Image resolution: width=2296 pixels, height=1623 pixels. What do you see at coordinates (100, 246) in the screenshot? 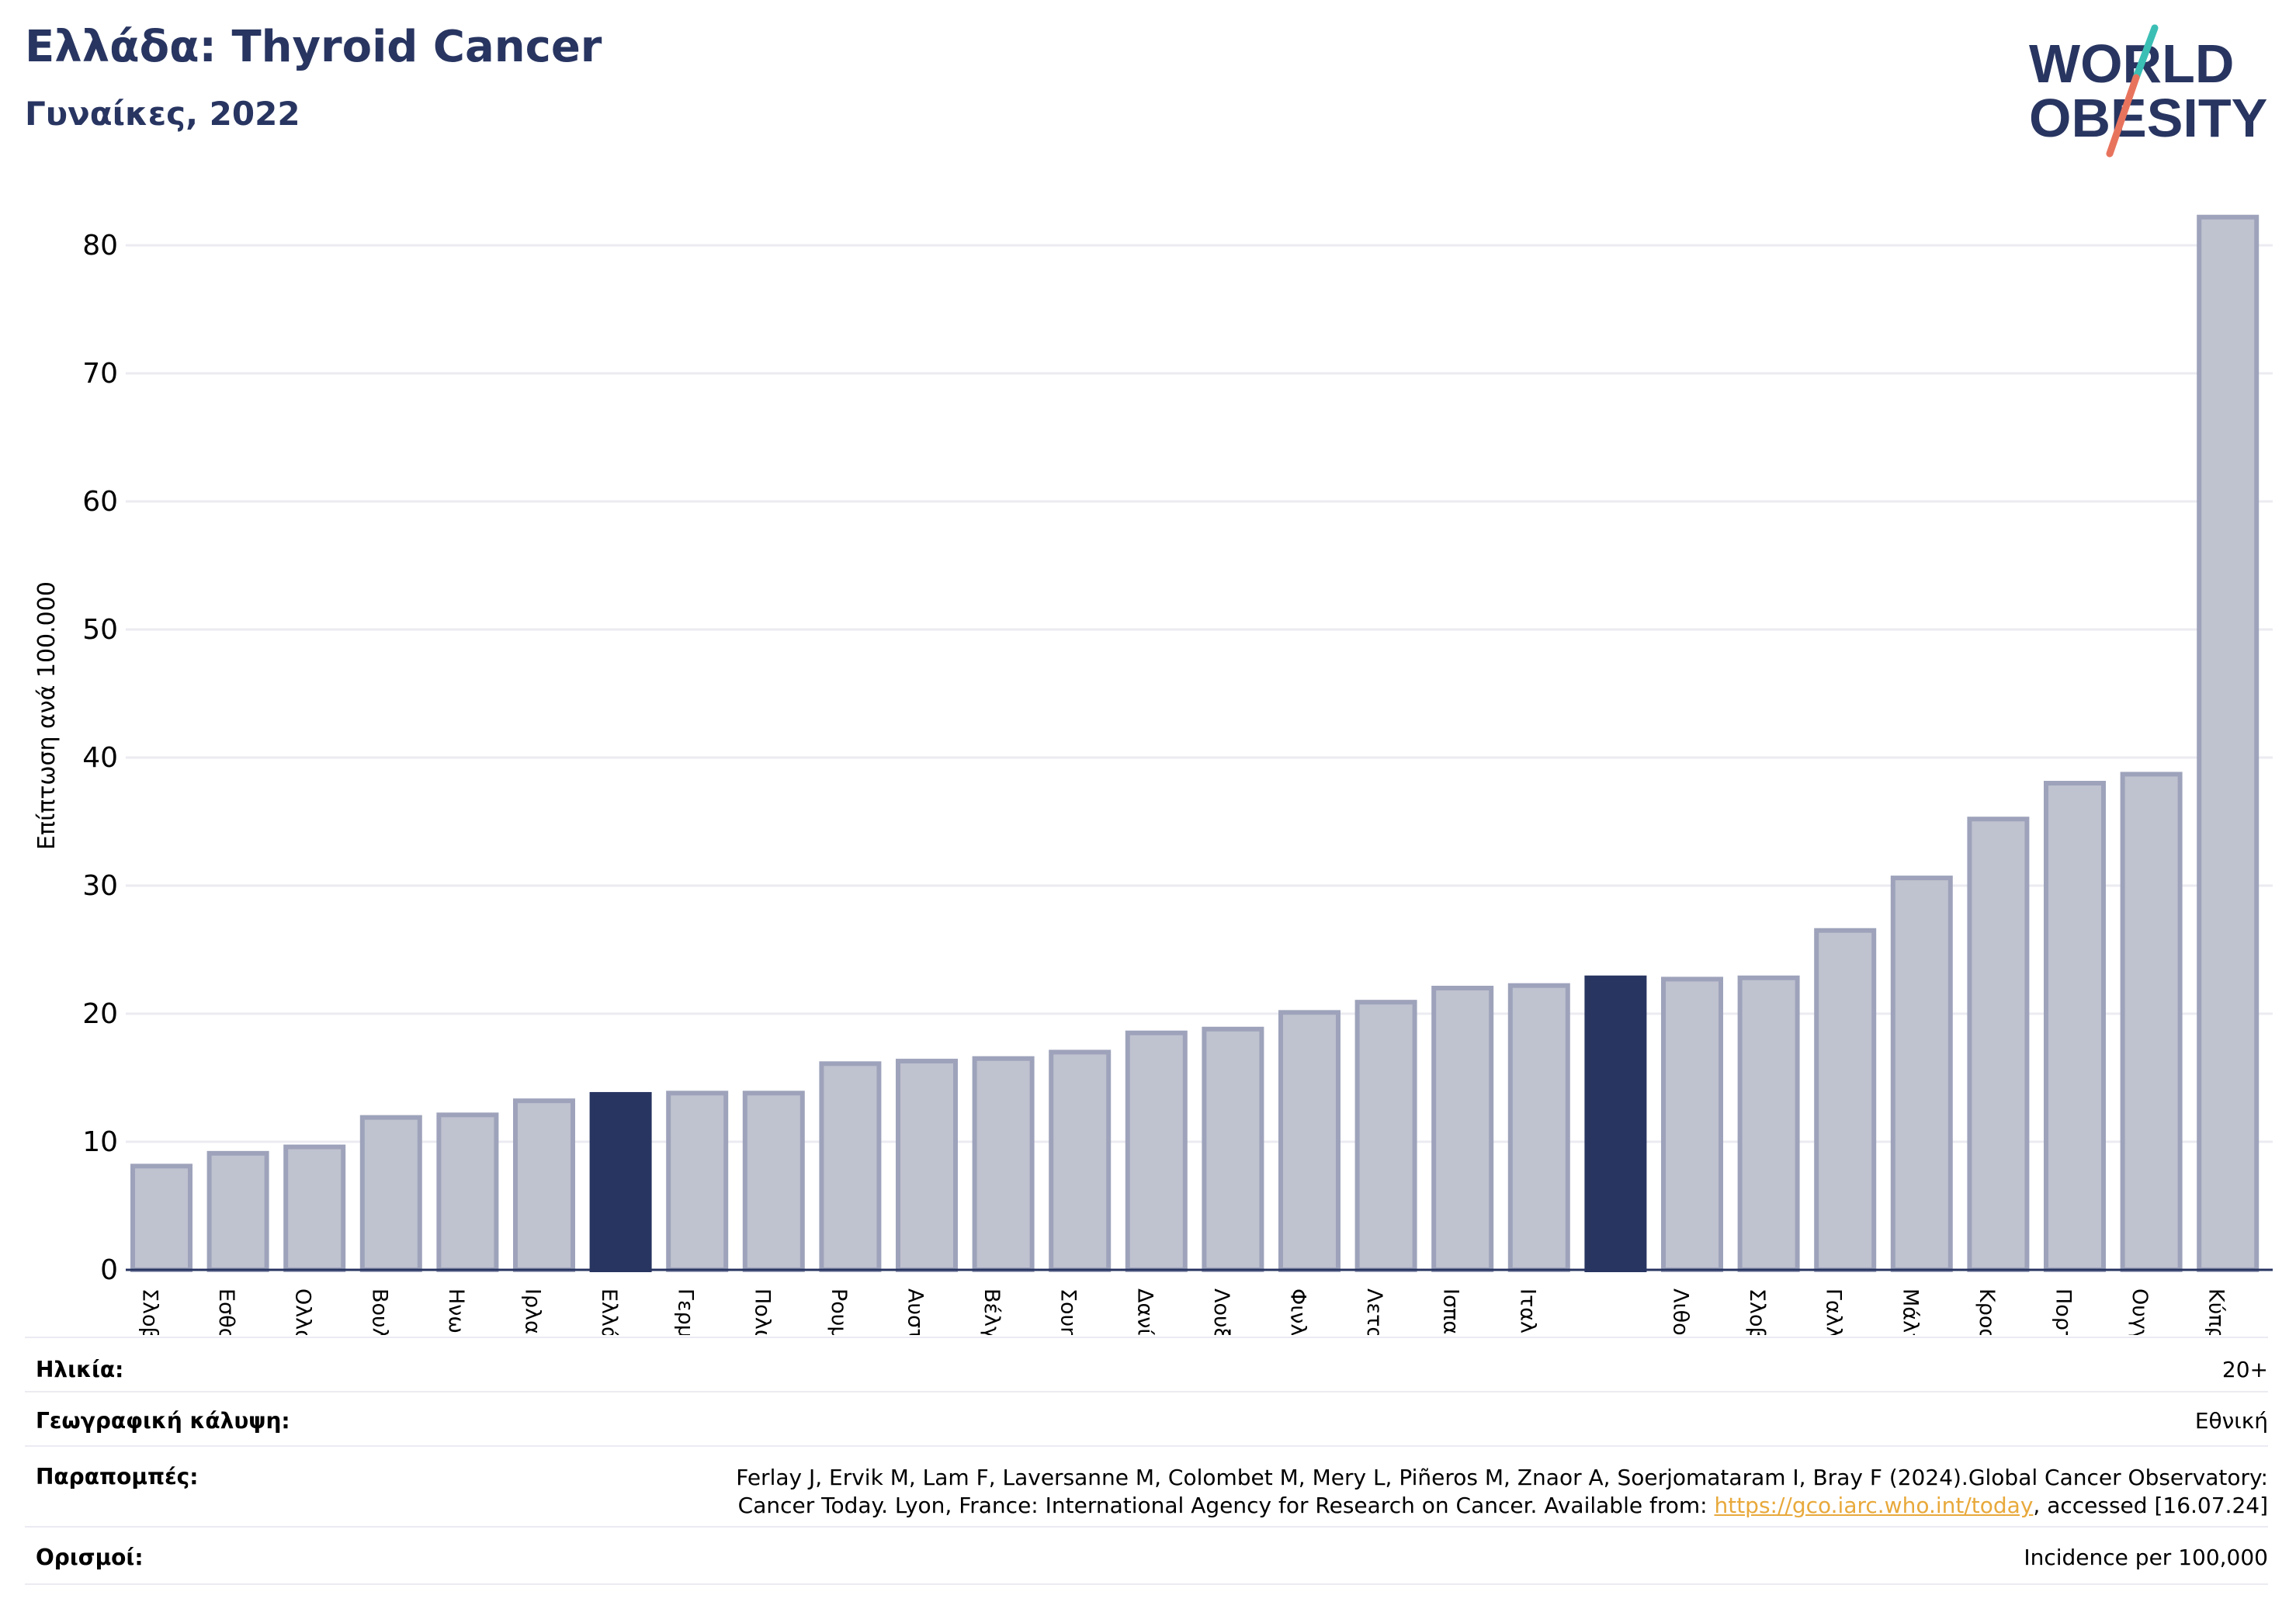
I see `y-tick-label: 80` at bounding box center [100, 246].